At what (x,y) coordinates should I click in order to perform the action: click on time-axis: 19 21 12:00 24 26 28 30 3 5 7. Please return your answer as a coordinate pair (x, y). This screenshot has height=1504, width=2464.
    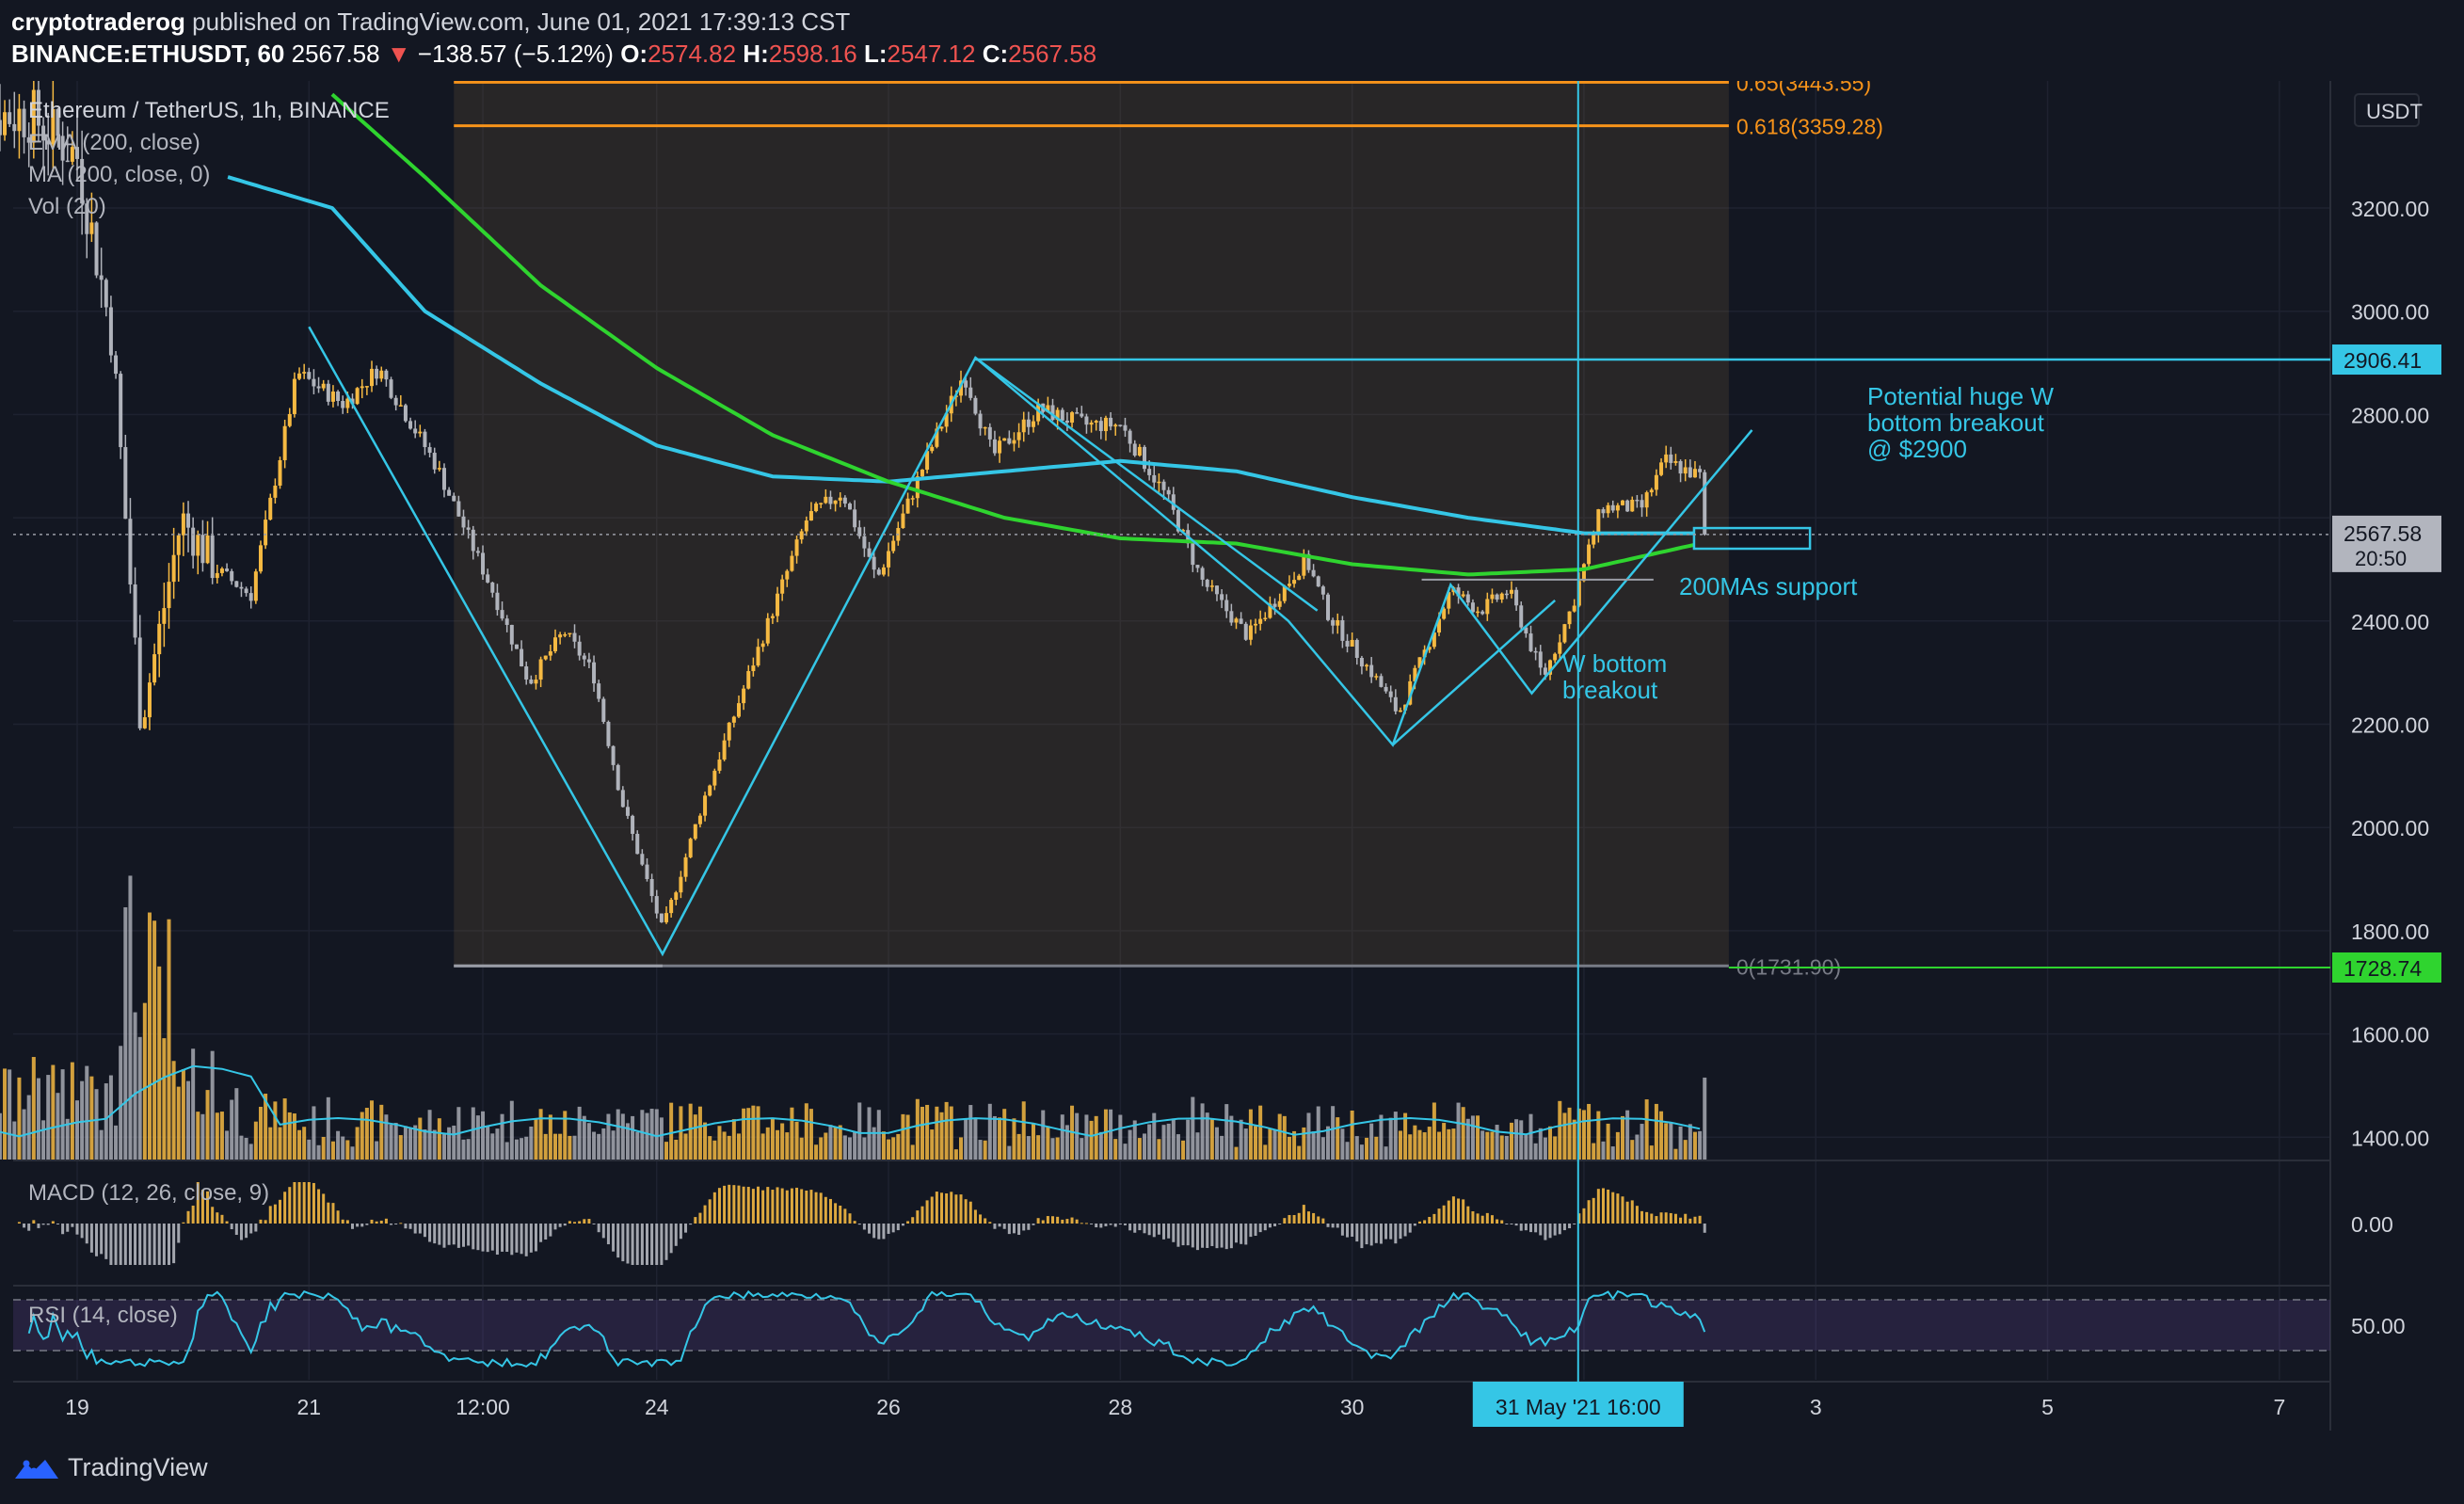
    Looking at the image, I should click on (1175, 1407).